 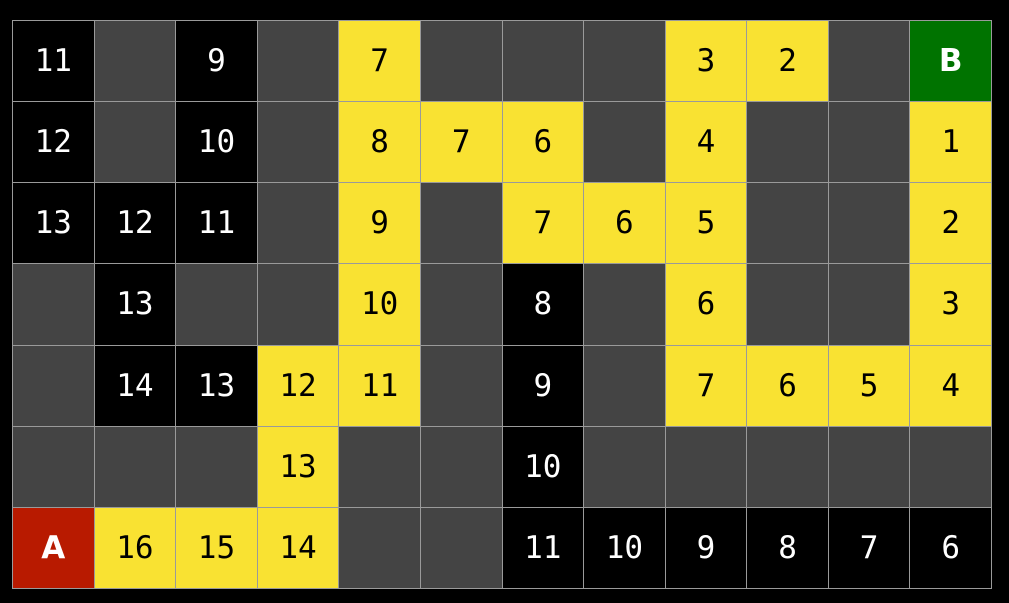 I want to click on path-cell: 8, so click(x=380, y=143).